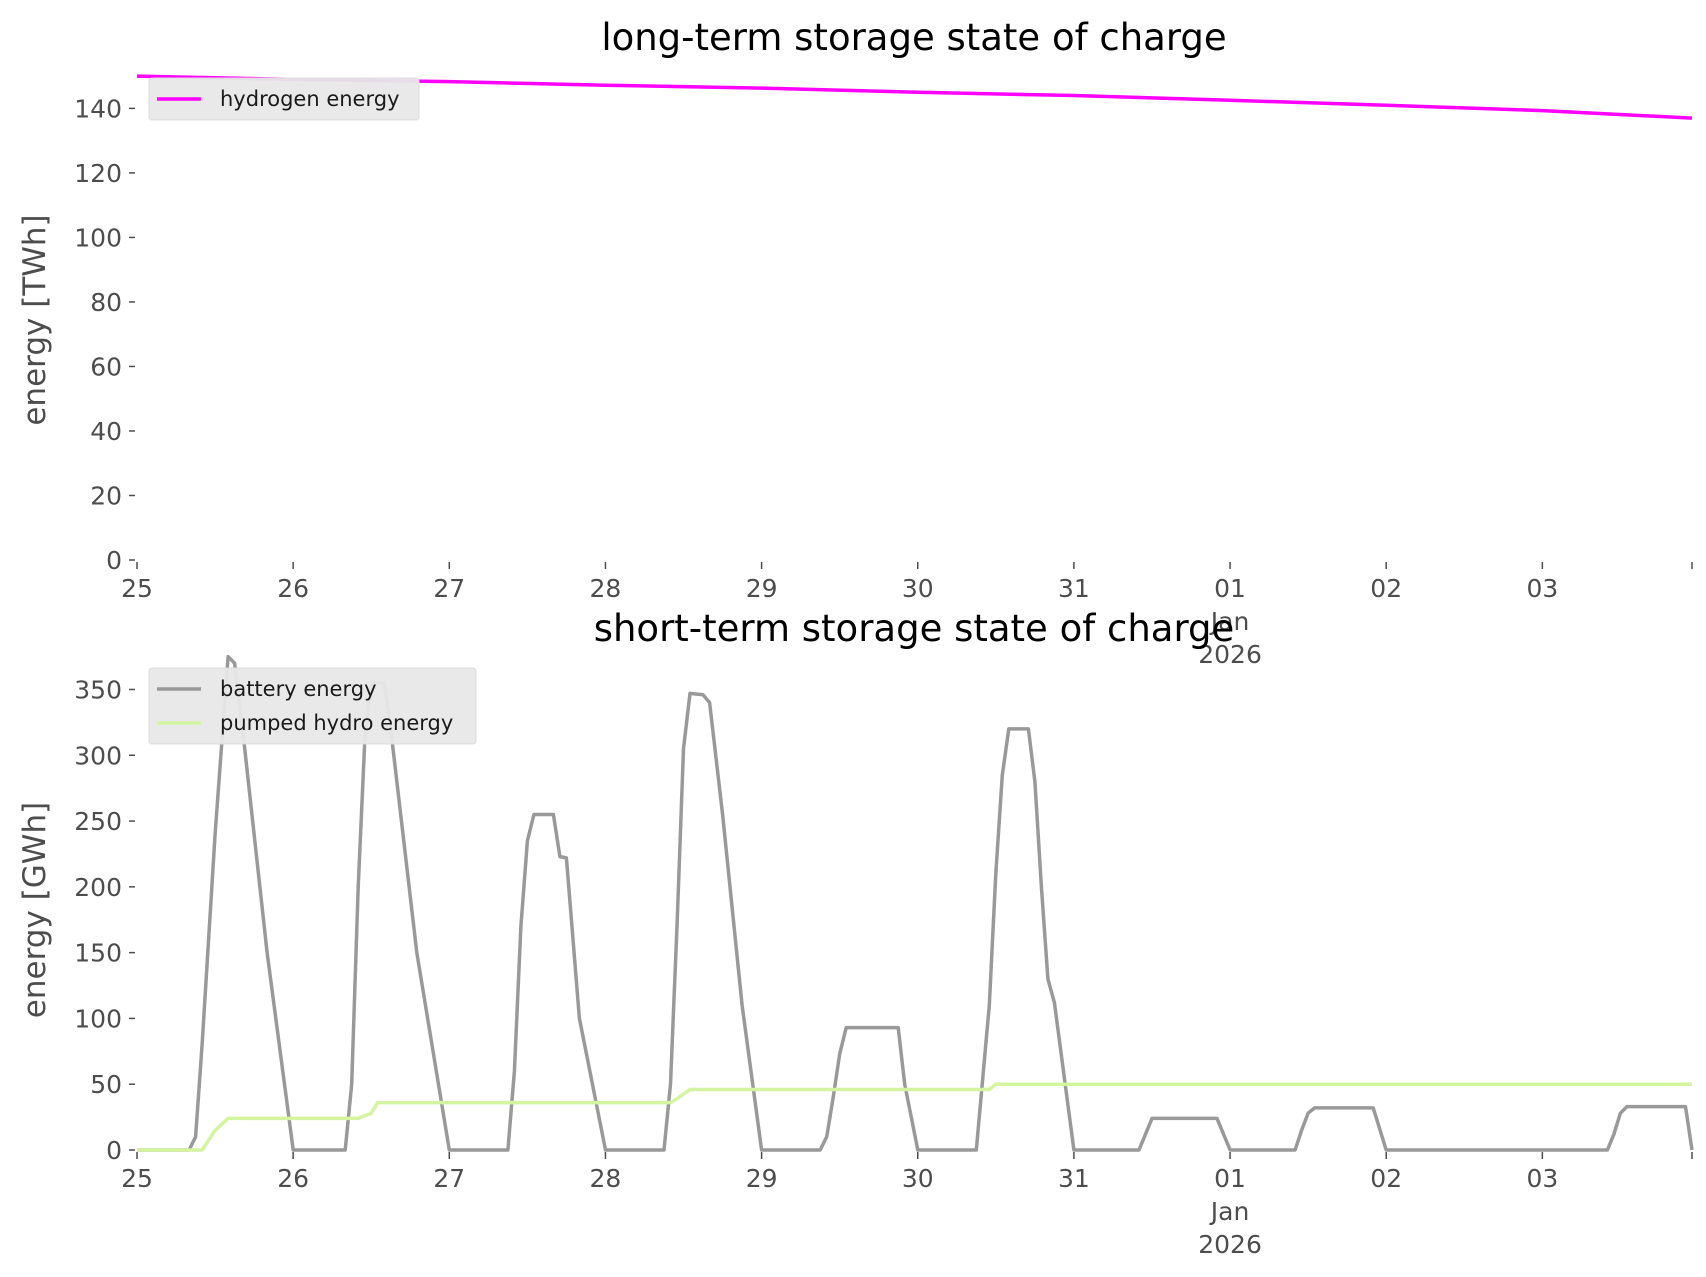  What do you see at coordinates (98, 108) in the screenshot?
I see `y-tick-label: 140` at bounding box center [98, 108].